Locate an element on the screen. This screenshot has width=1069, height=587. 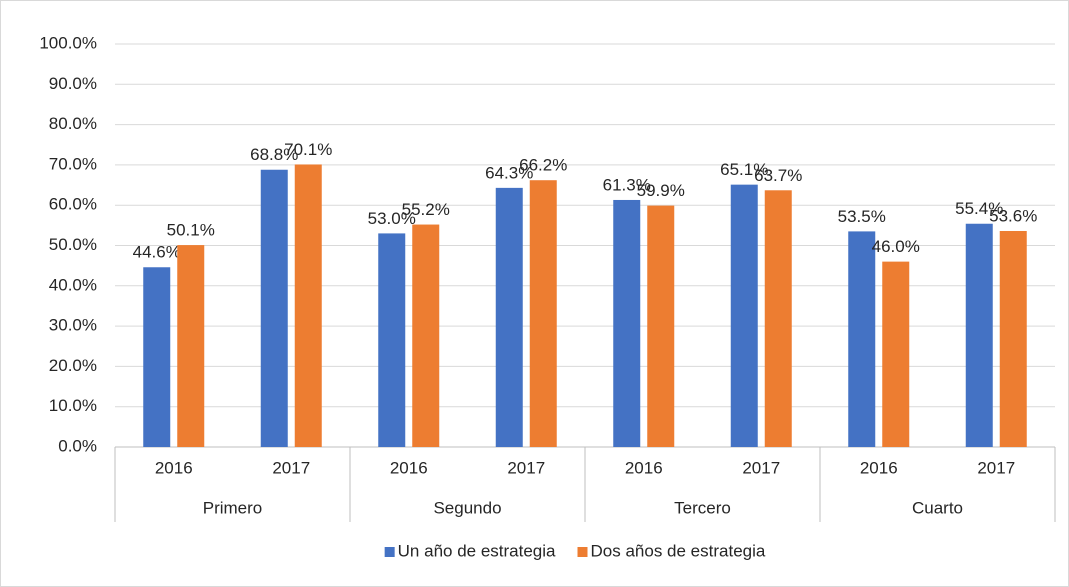
y-tick-label: 80.0% is located at coordinates (73, 123).